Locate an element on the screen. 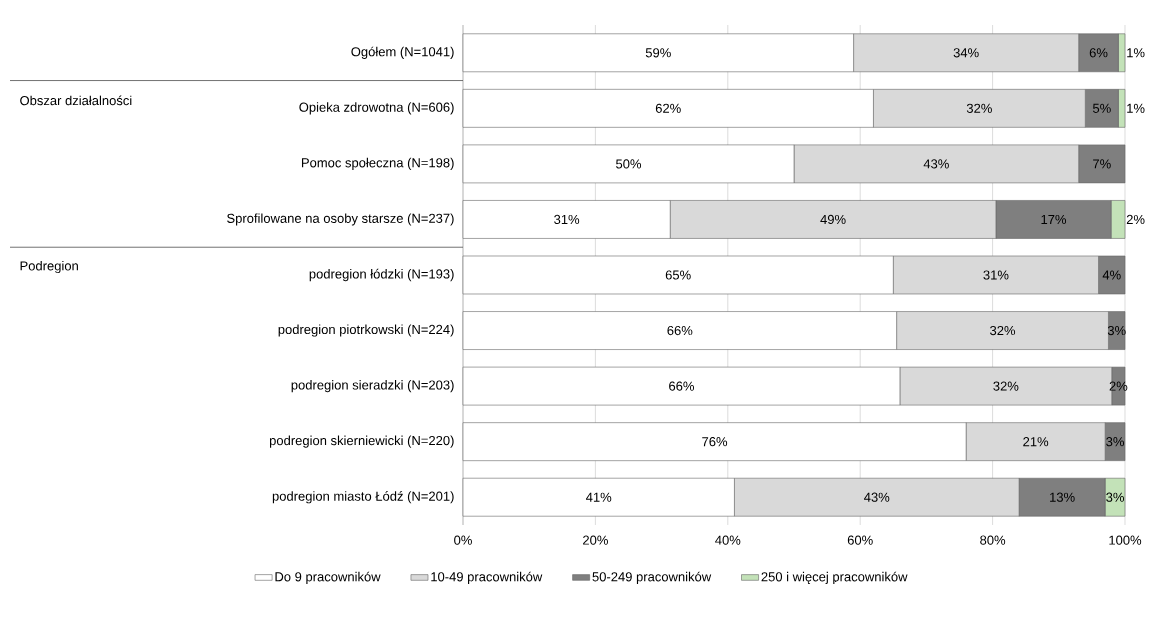 This screenshot has height=617, width=1154. data-label: 65% is located at coordinates (678, 275).